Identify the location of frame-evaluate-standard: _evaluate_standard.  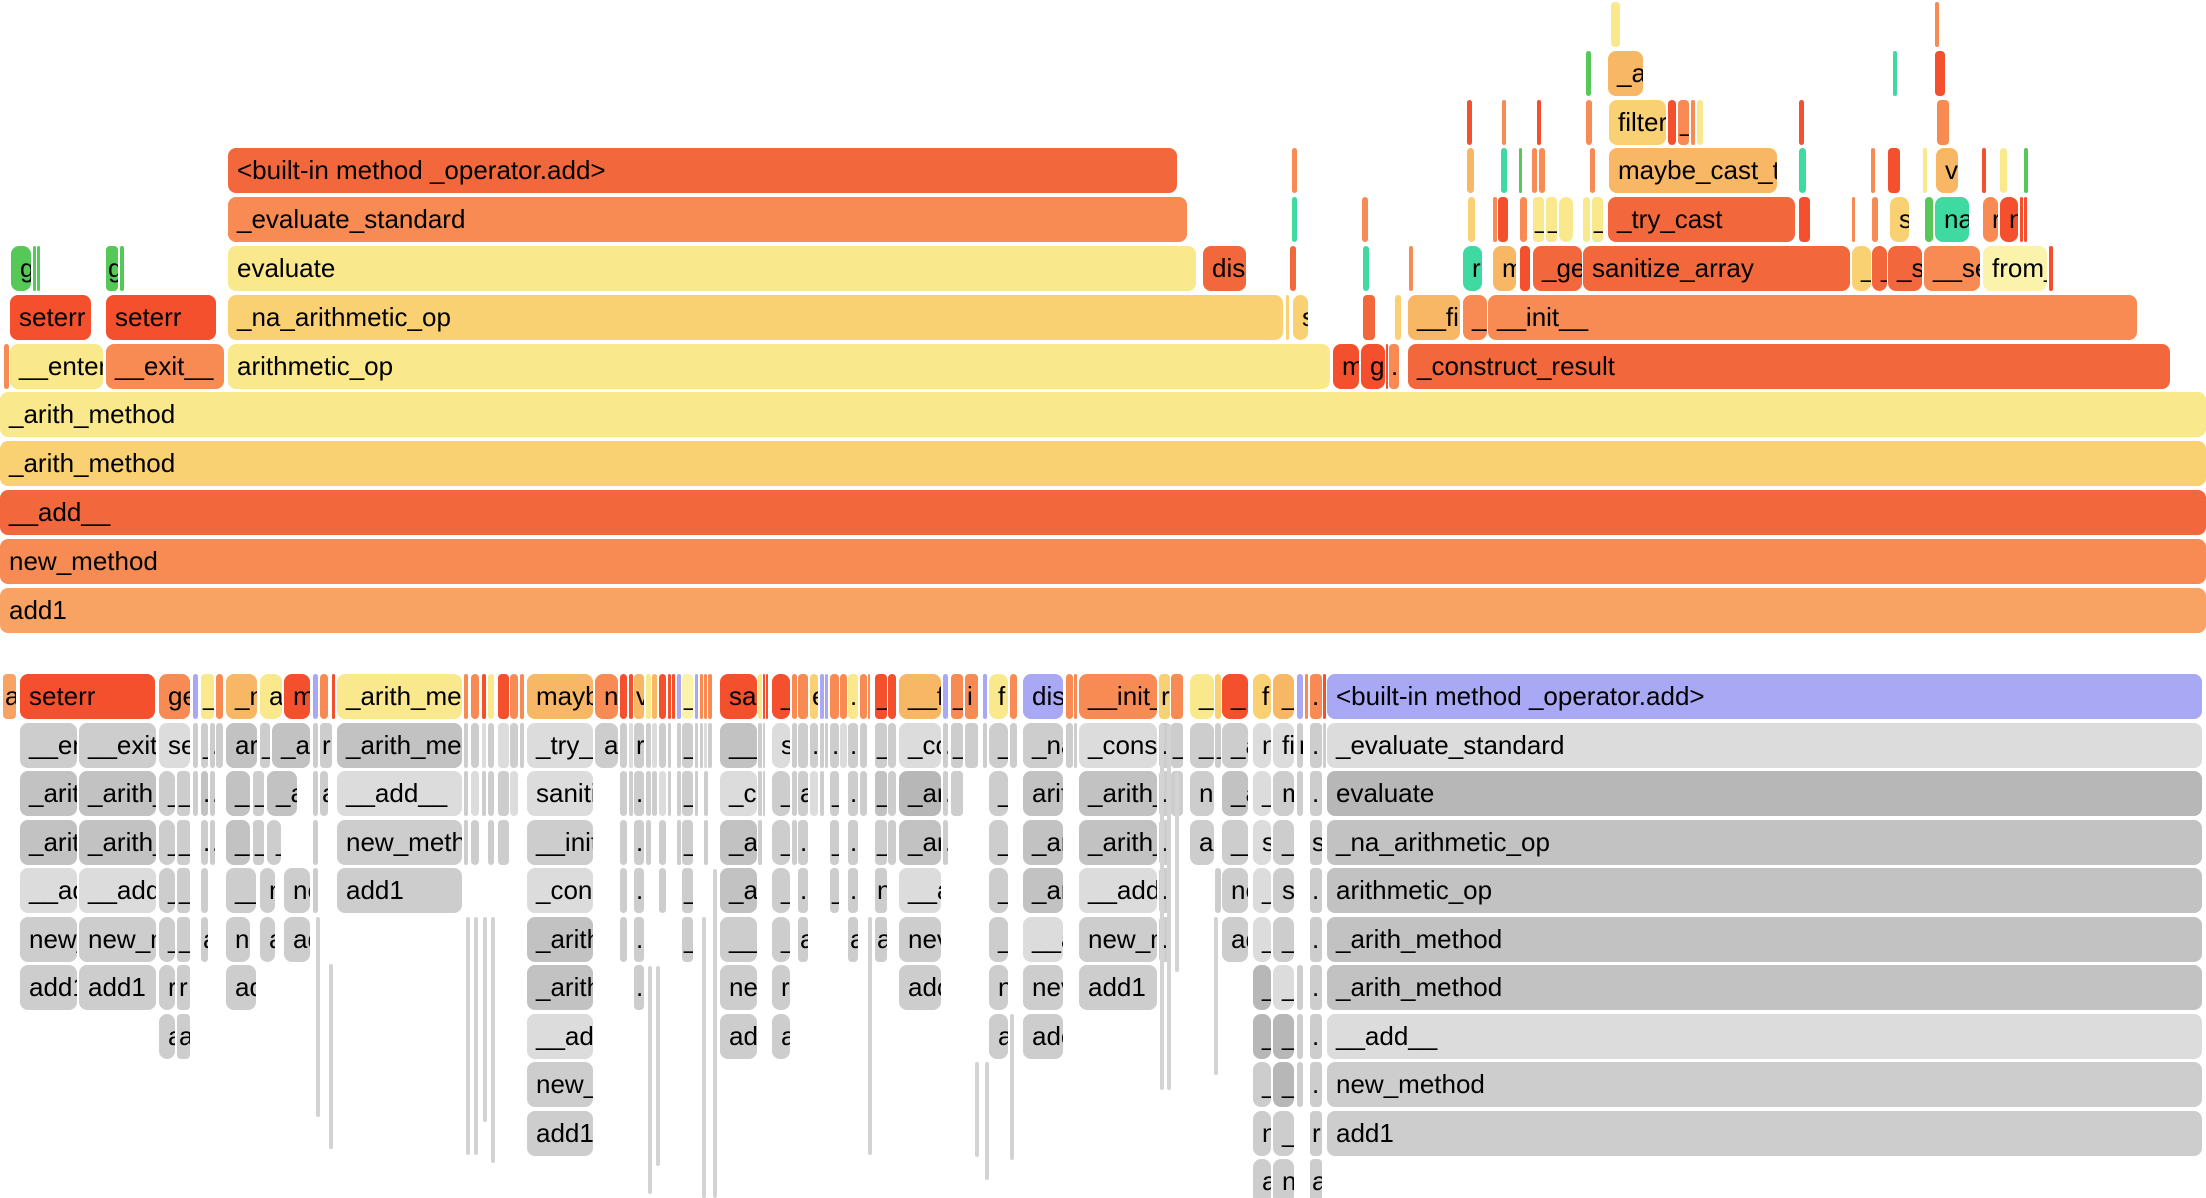
(1764, 745).